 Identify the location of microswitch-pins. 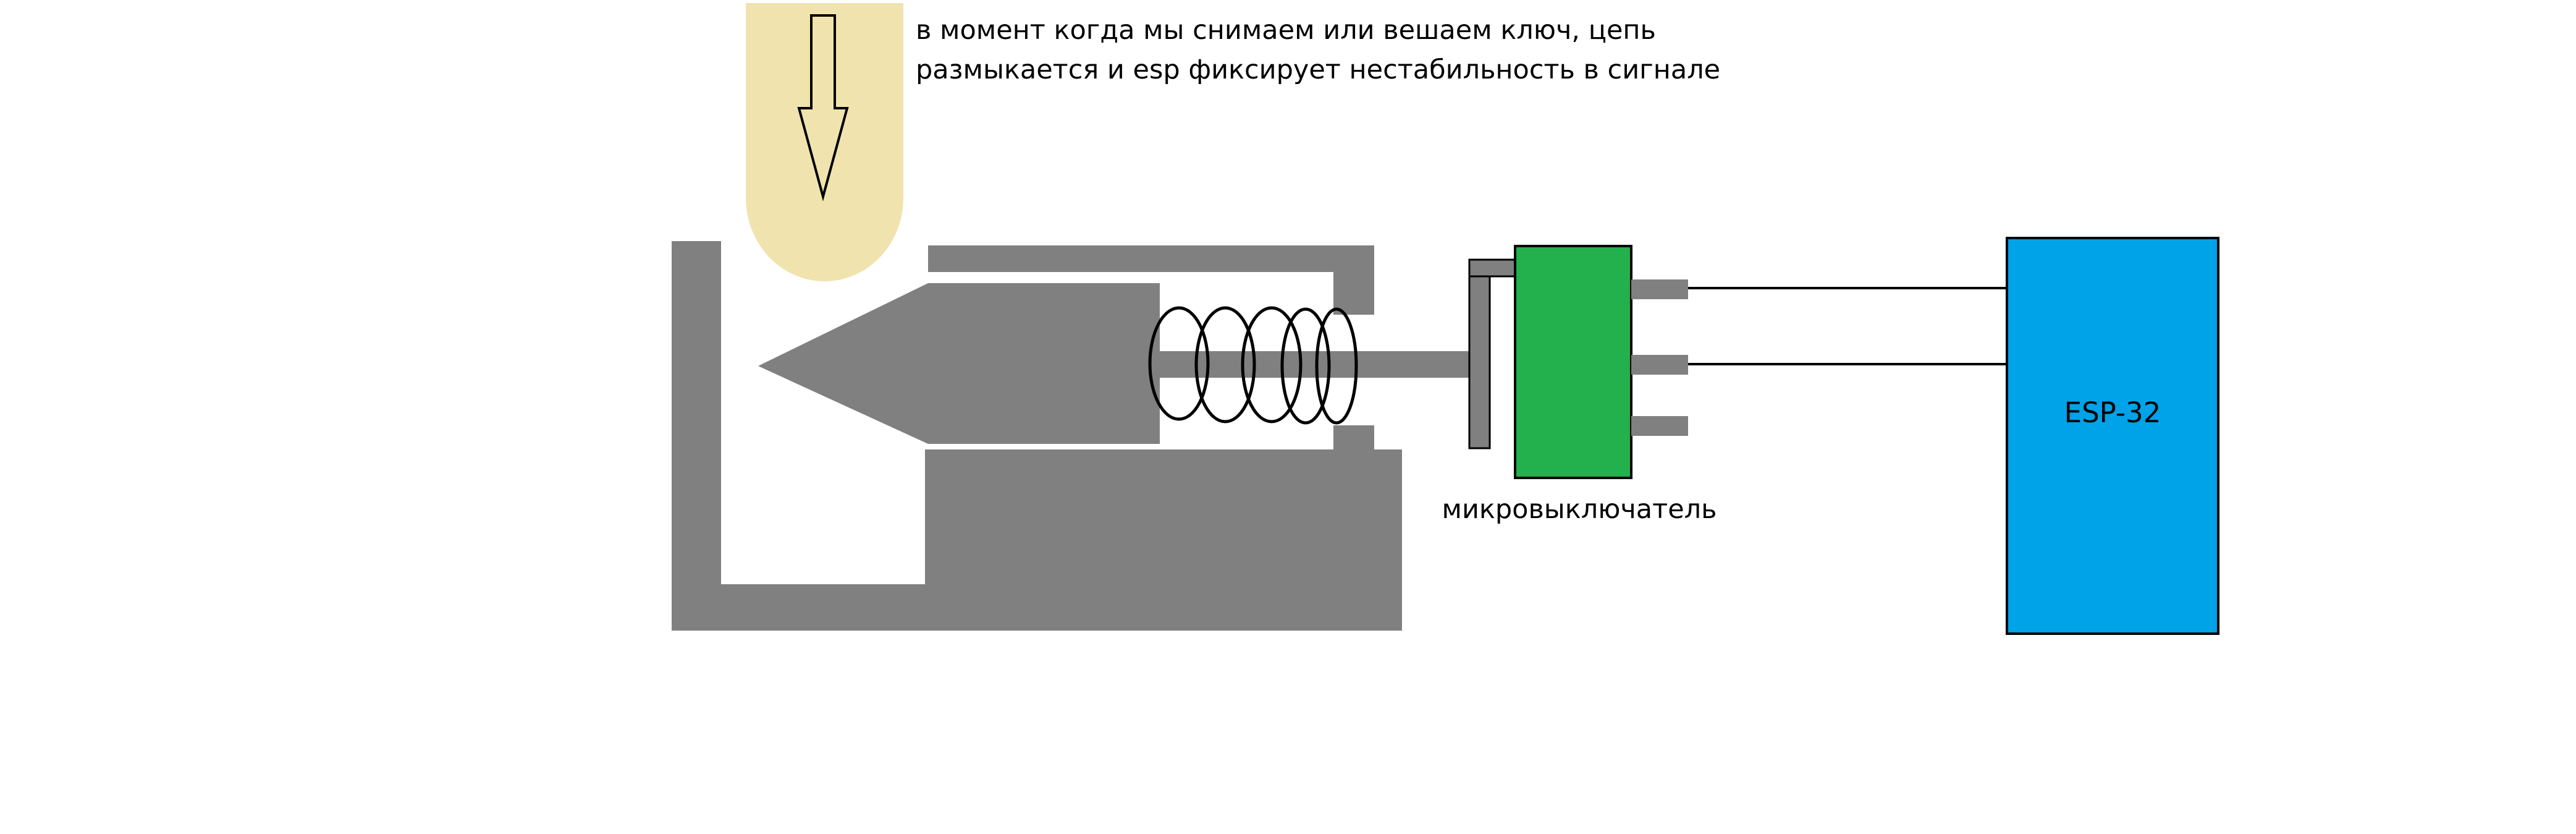
(1659, 357).